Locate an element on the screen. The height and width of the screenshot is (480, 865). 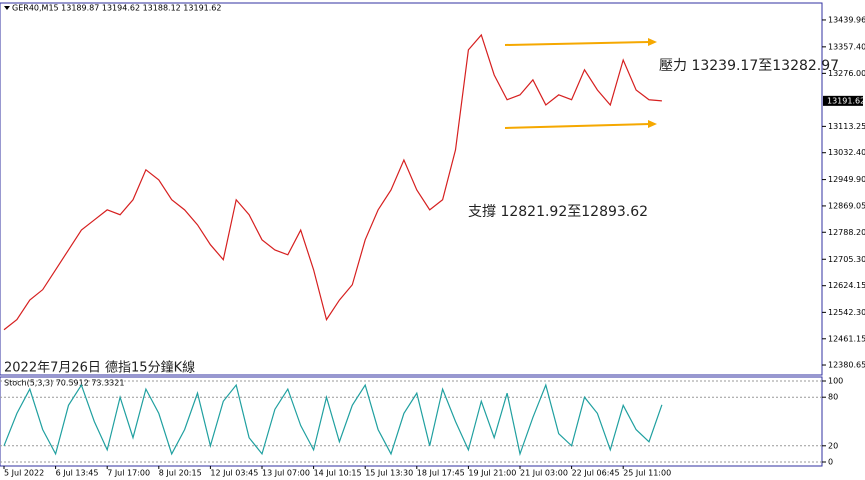
x-tick-label: 18 Jul 17:45 is located at coordinates (441, 473).